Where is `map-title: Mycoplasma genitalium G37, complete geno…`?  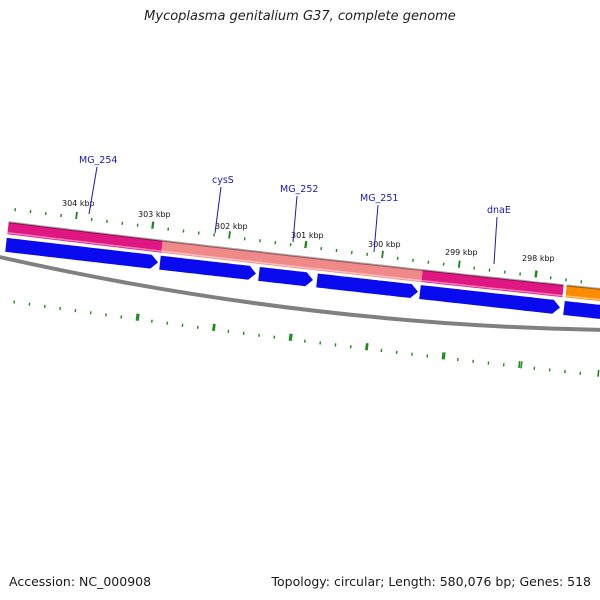 map-title: Mycoplasma genitalium G37, complete geno… is located at coordinates (300, 16).